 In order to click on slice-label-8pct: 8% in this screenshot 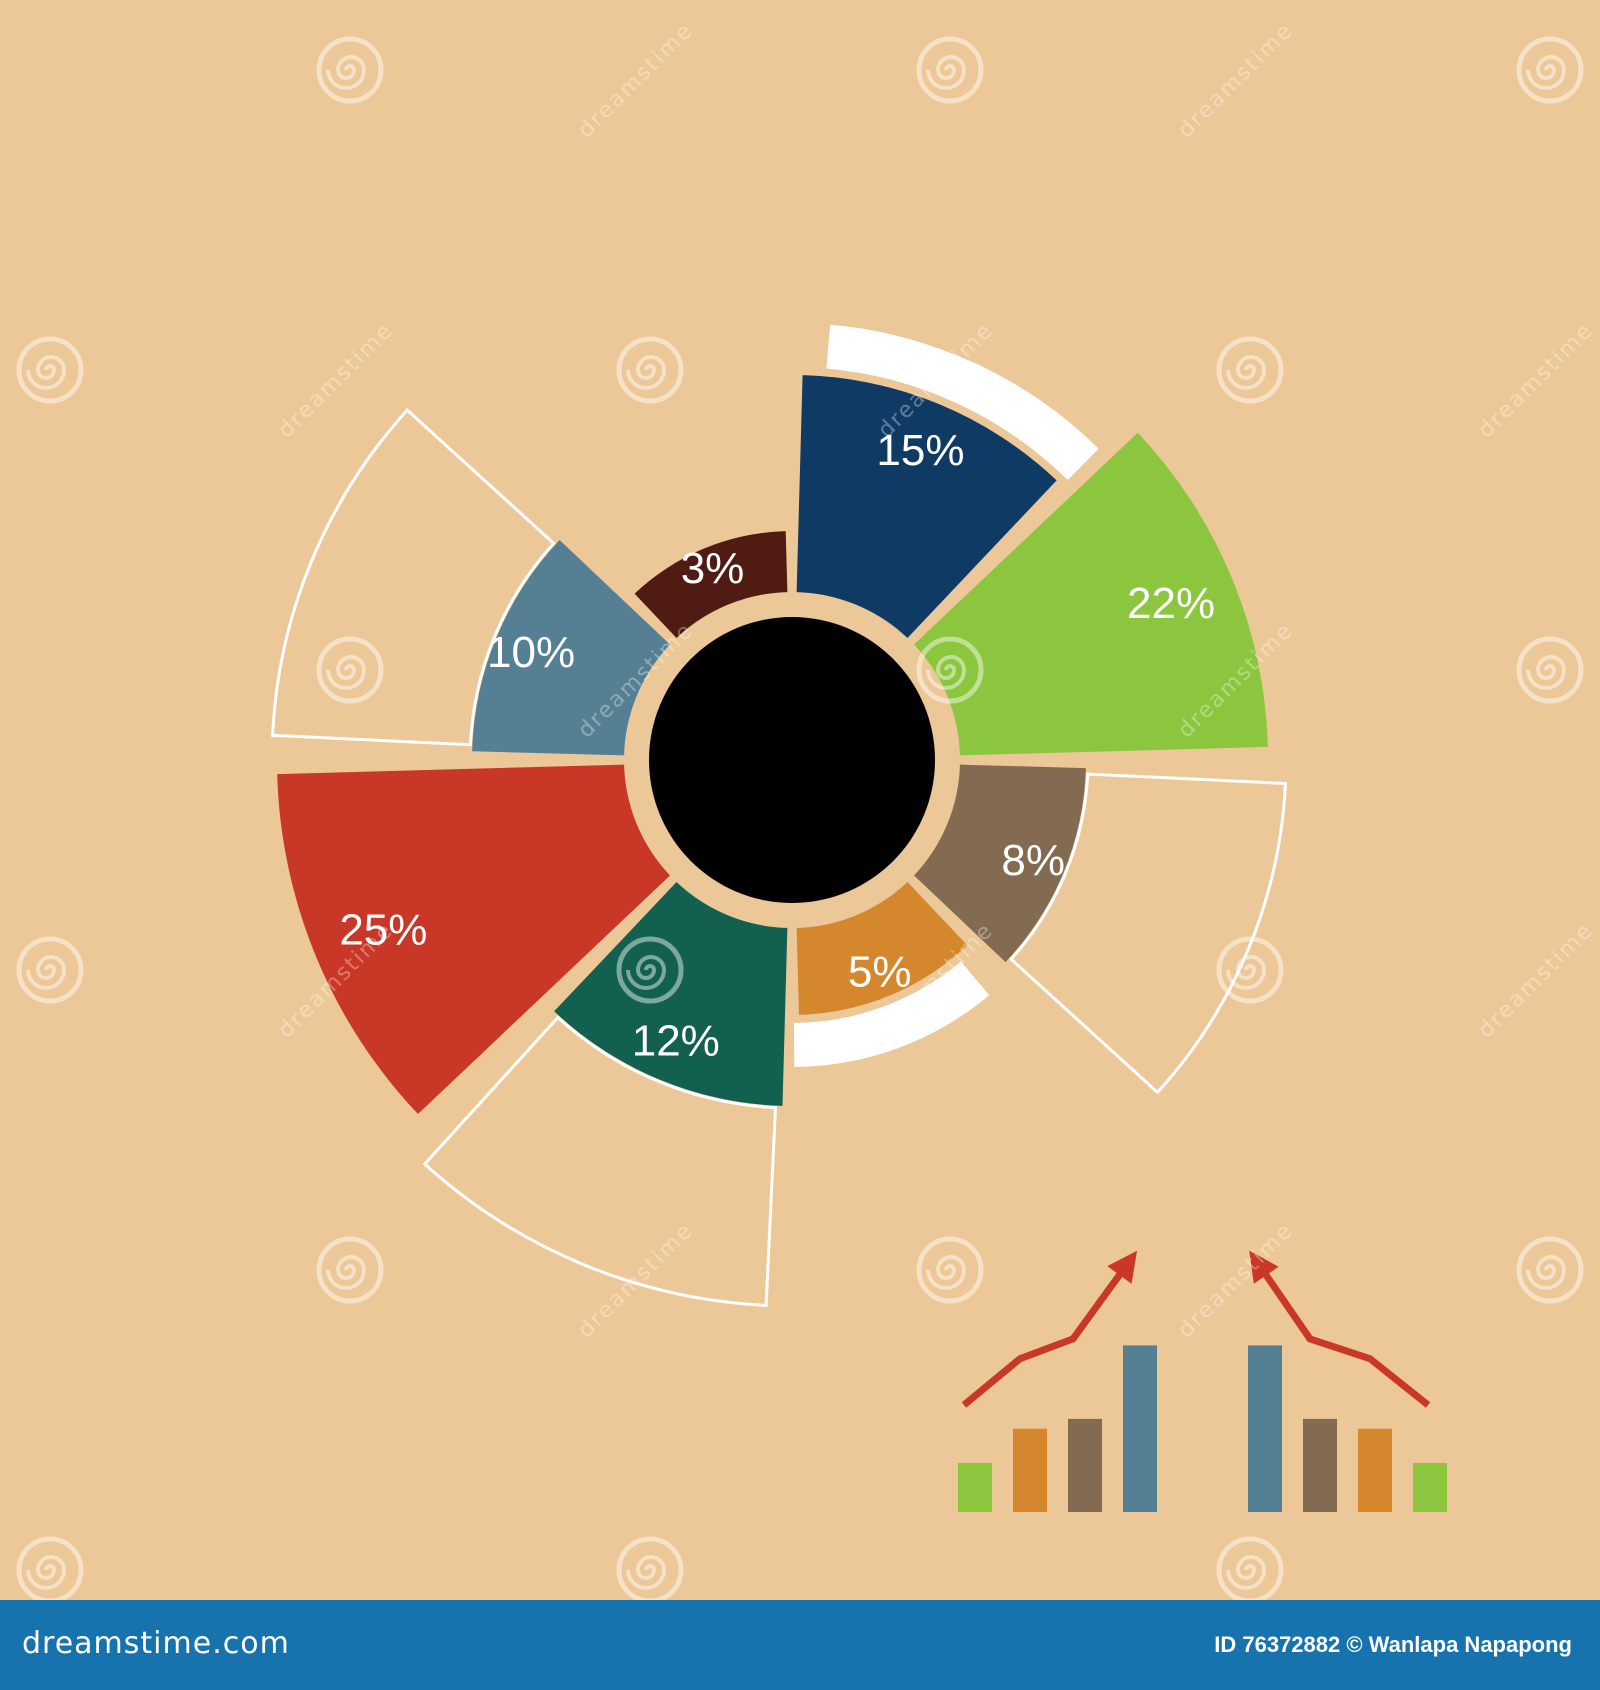, I will do `click(1033, 860)`.